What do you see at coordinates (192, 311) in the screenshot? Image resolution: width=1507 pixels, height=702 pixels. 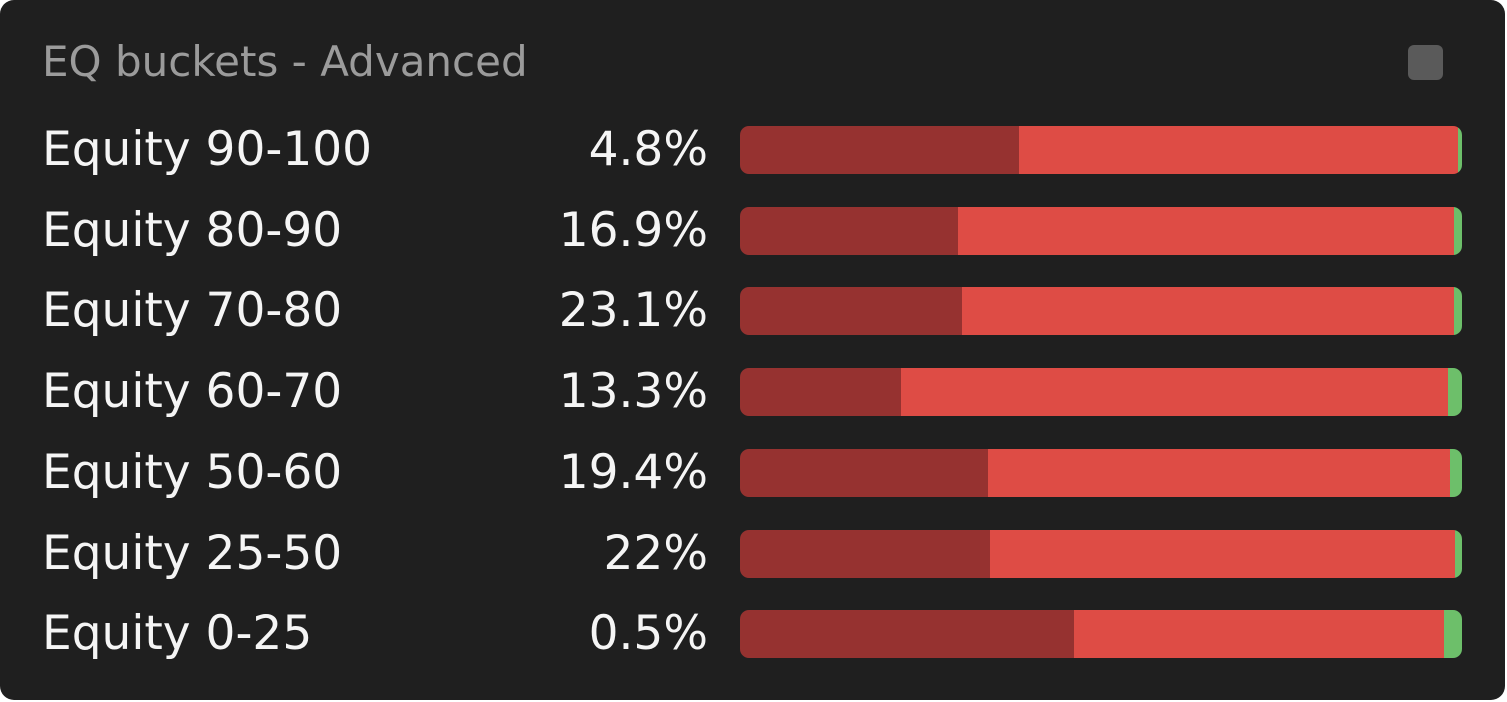 I see `bucket-label: Equity 70-80` at bounding box center [192, 311].